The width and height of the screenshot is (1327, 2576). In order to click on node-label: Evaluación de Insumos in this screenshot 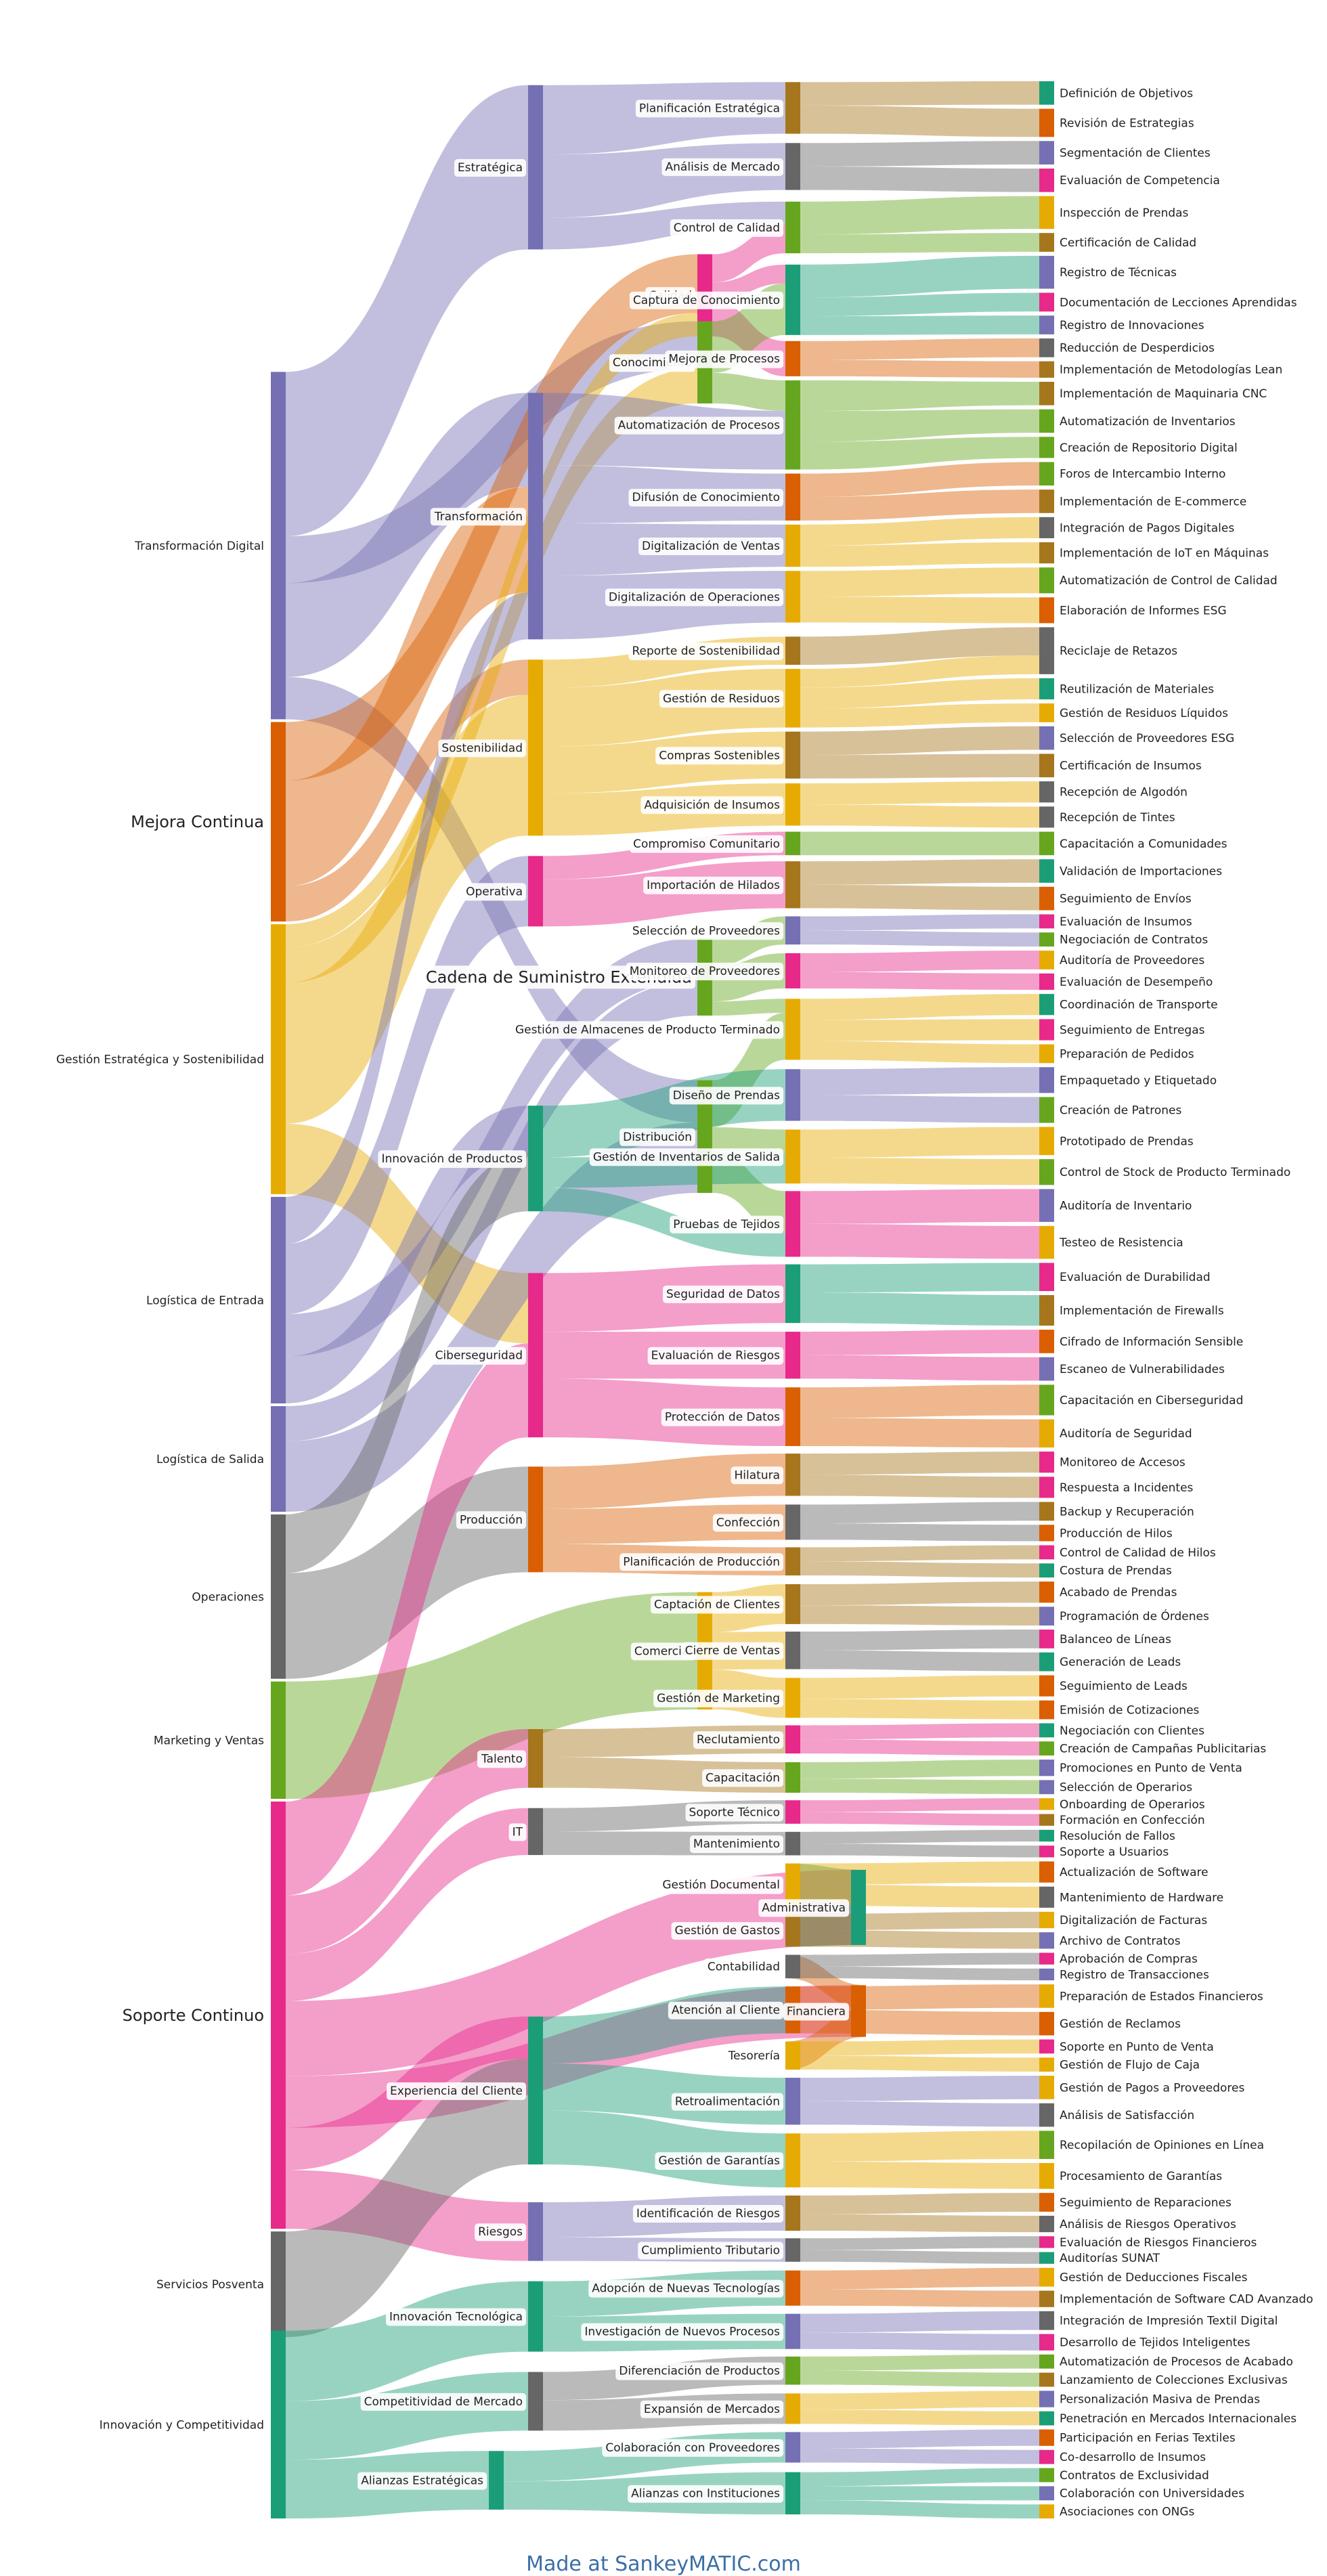, I will do `click(1126, 922)`.